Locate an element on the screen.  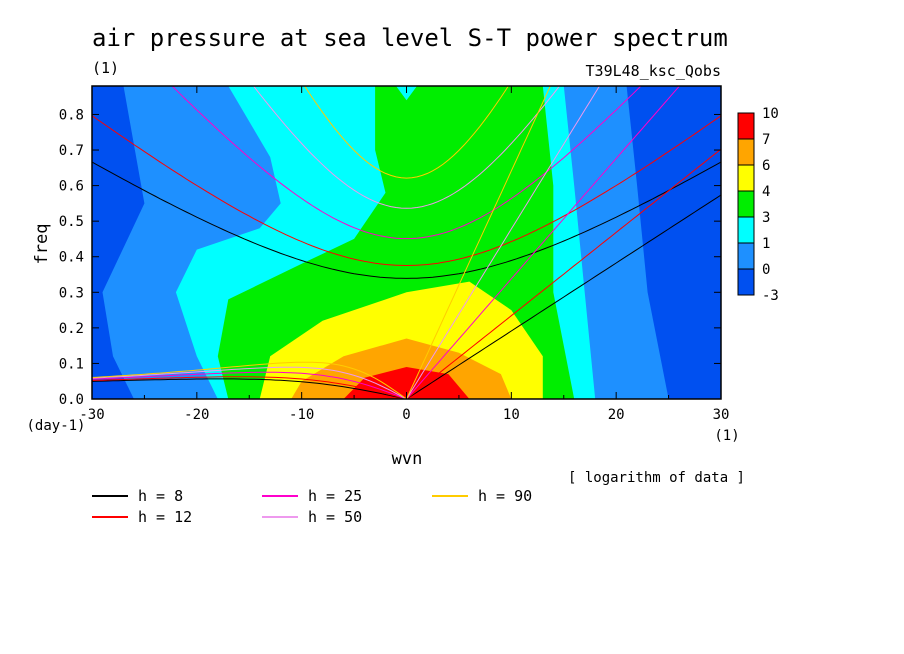
colorbar-label: 3 is located at coordinates (766, 218).